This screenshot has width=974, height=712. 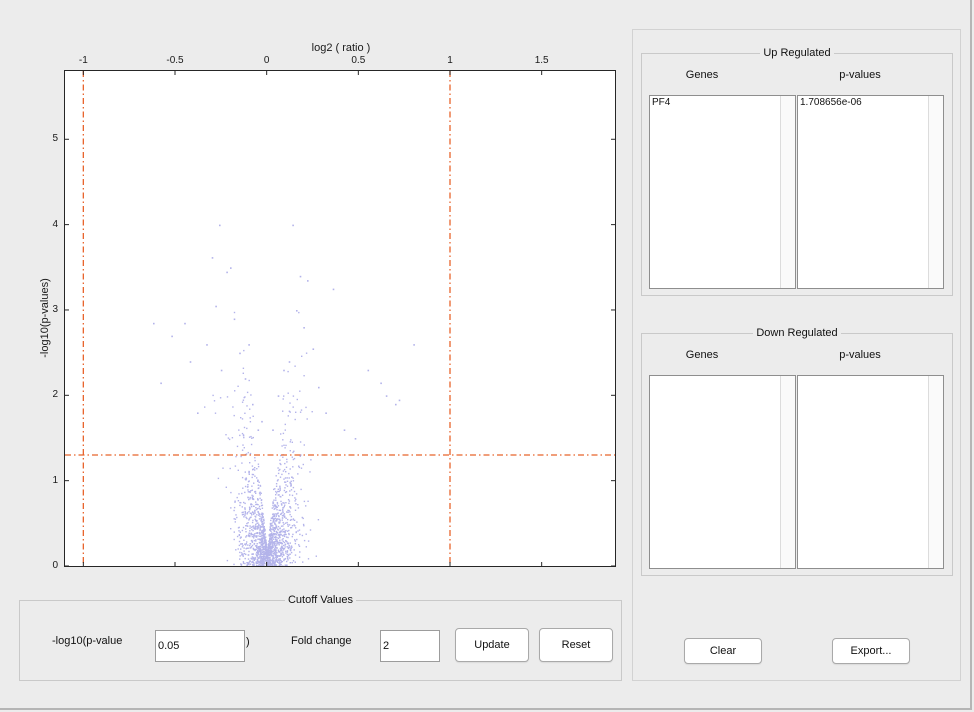 I want to click on down-genes-list, so click(x=722, y=472).